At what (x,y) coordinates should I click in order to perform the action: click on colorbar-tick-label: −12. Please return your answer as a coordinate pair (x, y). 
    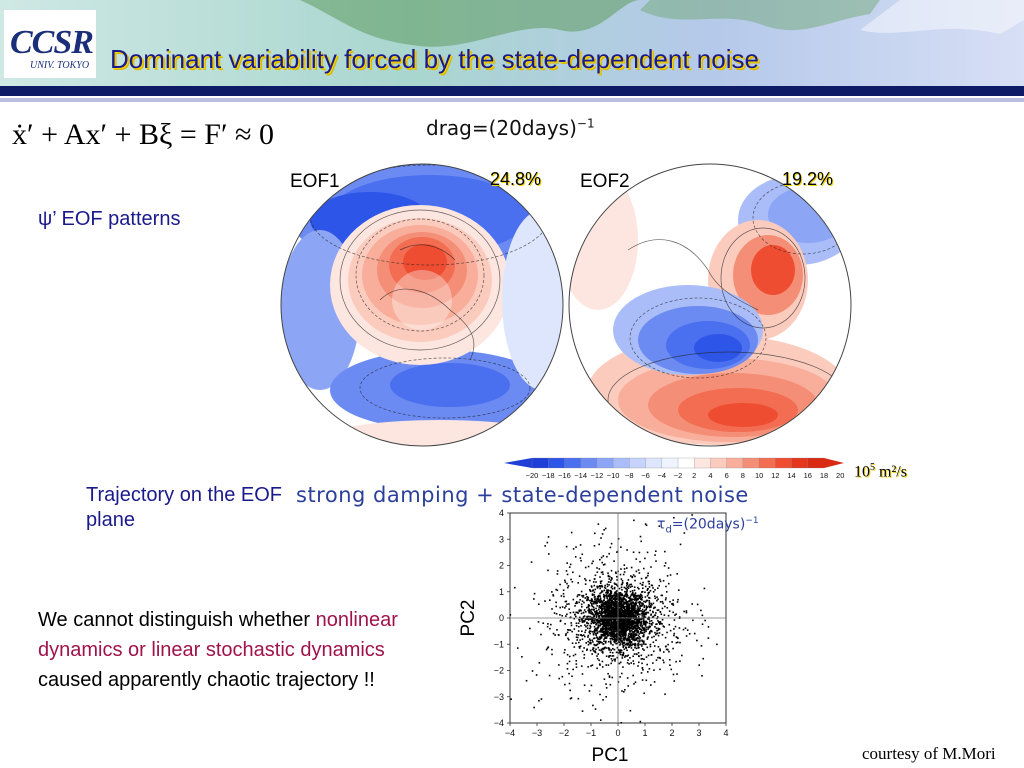
    Looking at the image, I should click on (597, 475).